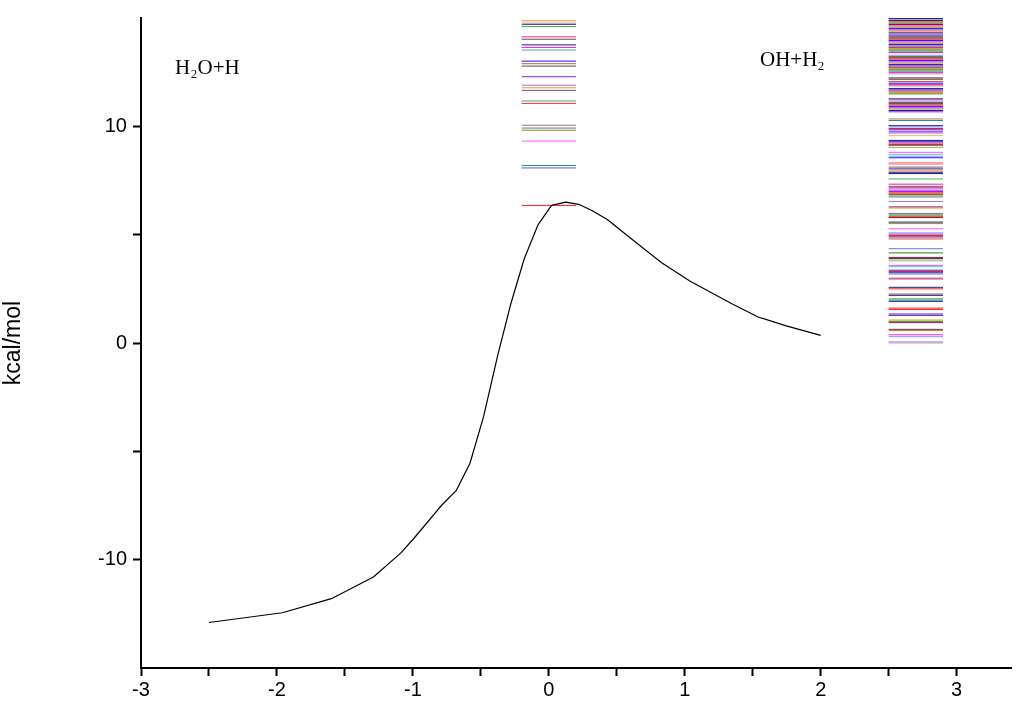 The width and height of the screenshot is (1019, 713). Describe the element at coordinates (277, 688) in the screenshot. I see `x-tick-label: -2` at that location.